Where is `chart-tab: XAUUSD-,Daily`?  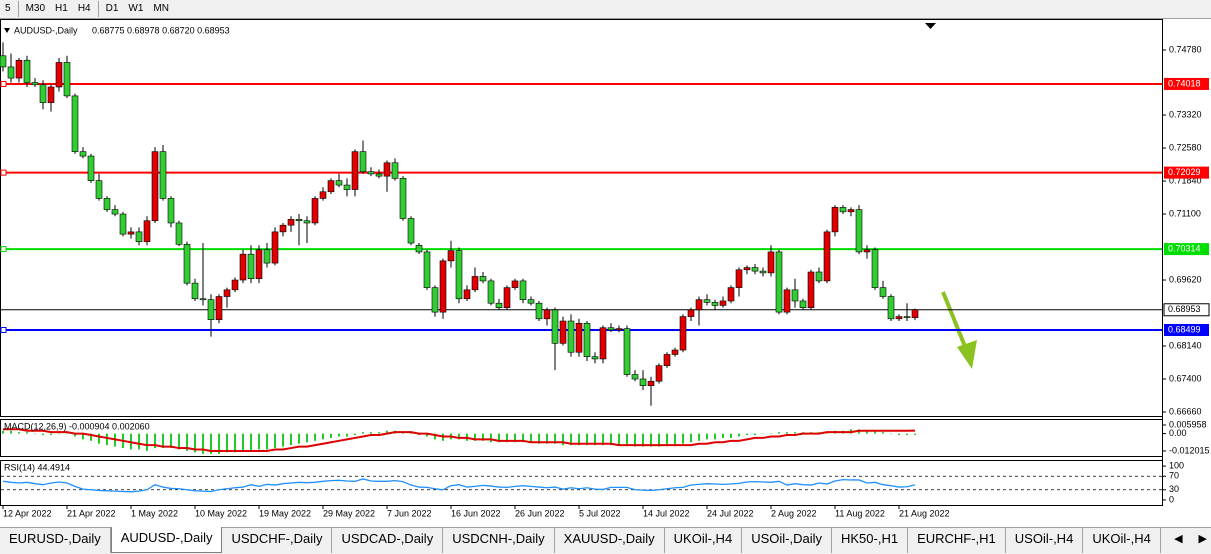
chart-tab: XAUUSD-,Daily is located at coordinates (610, 540).